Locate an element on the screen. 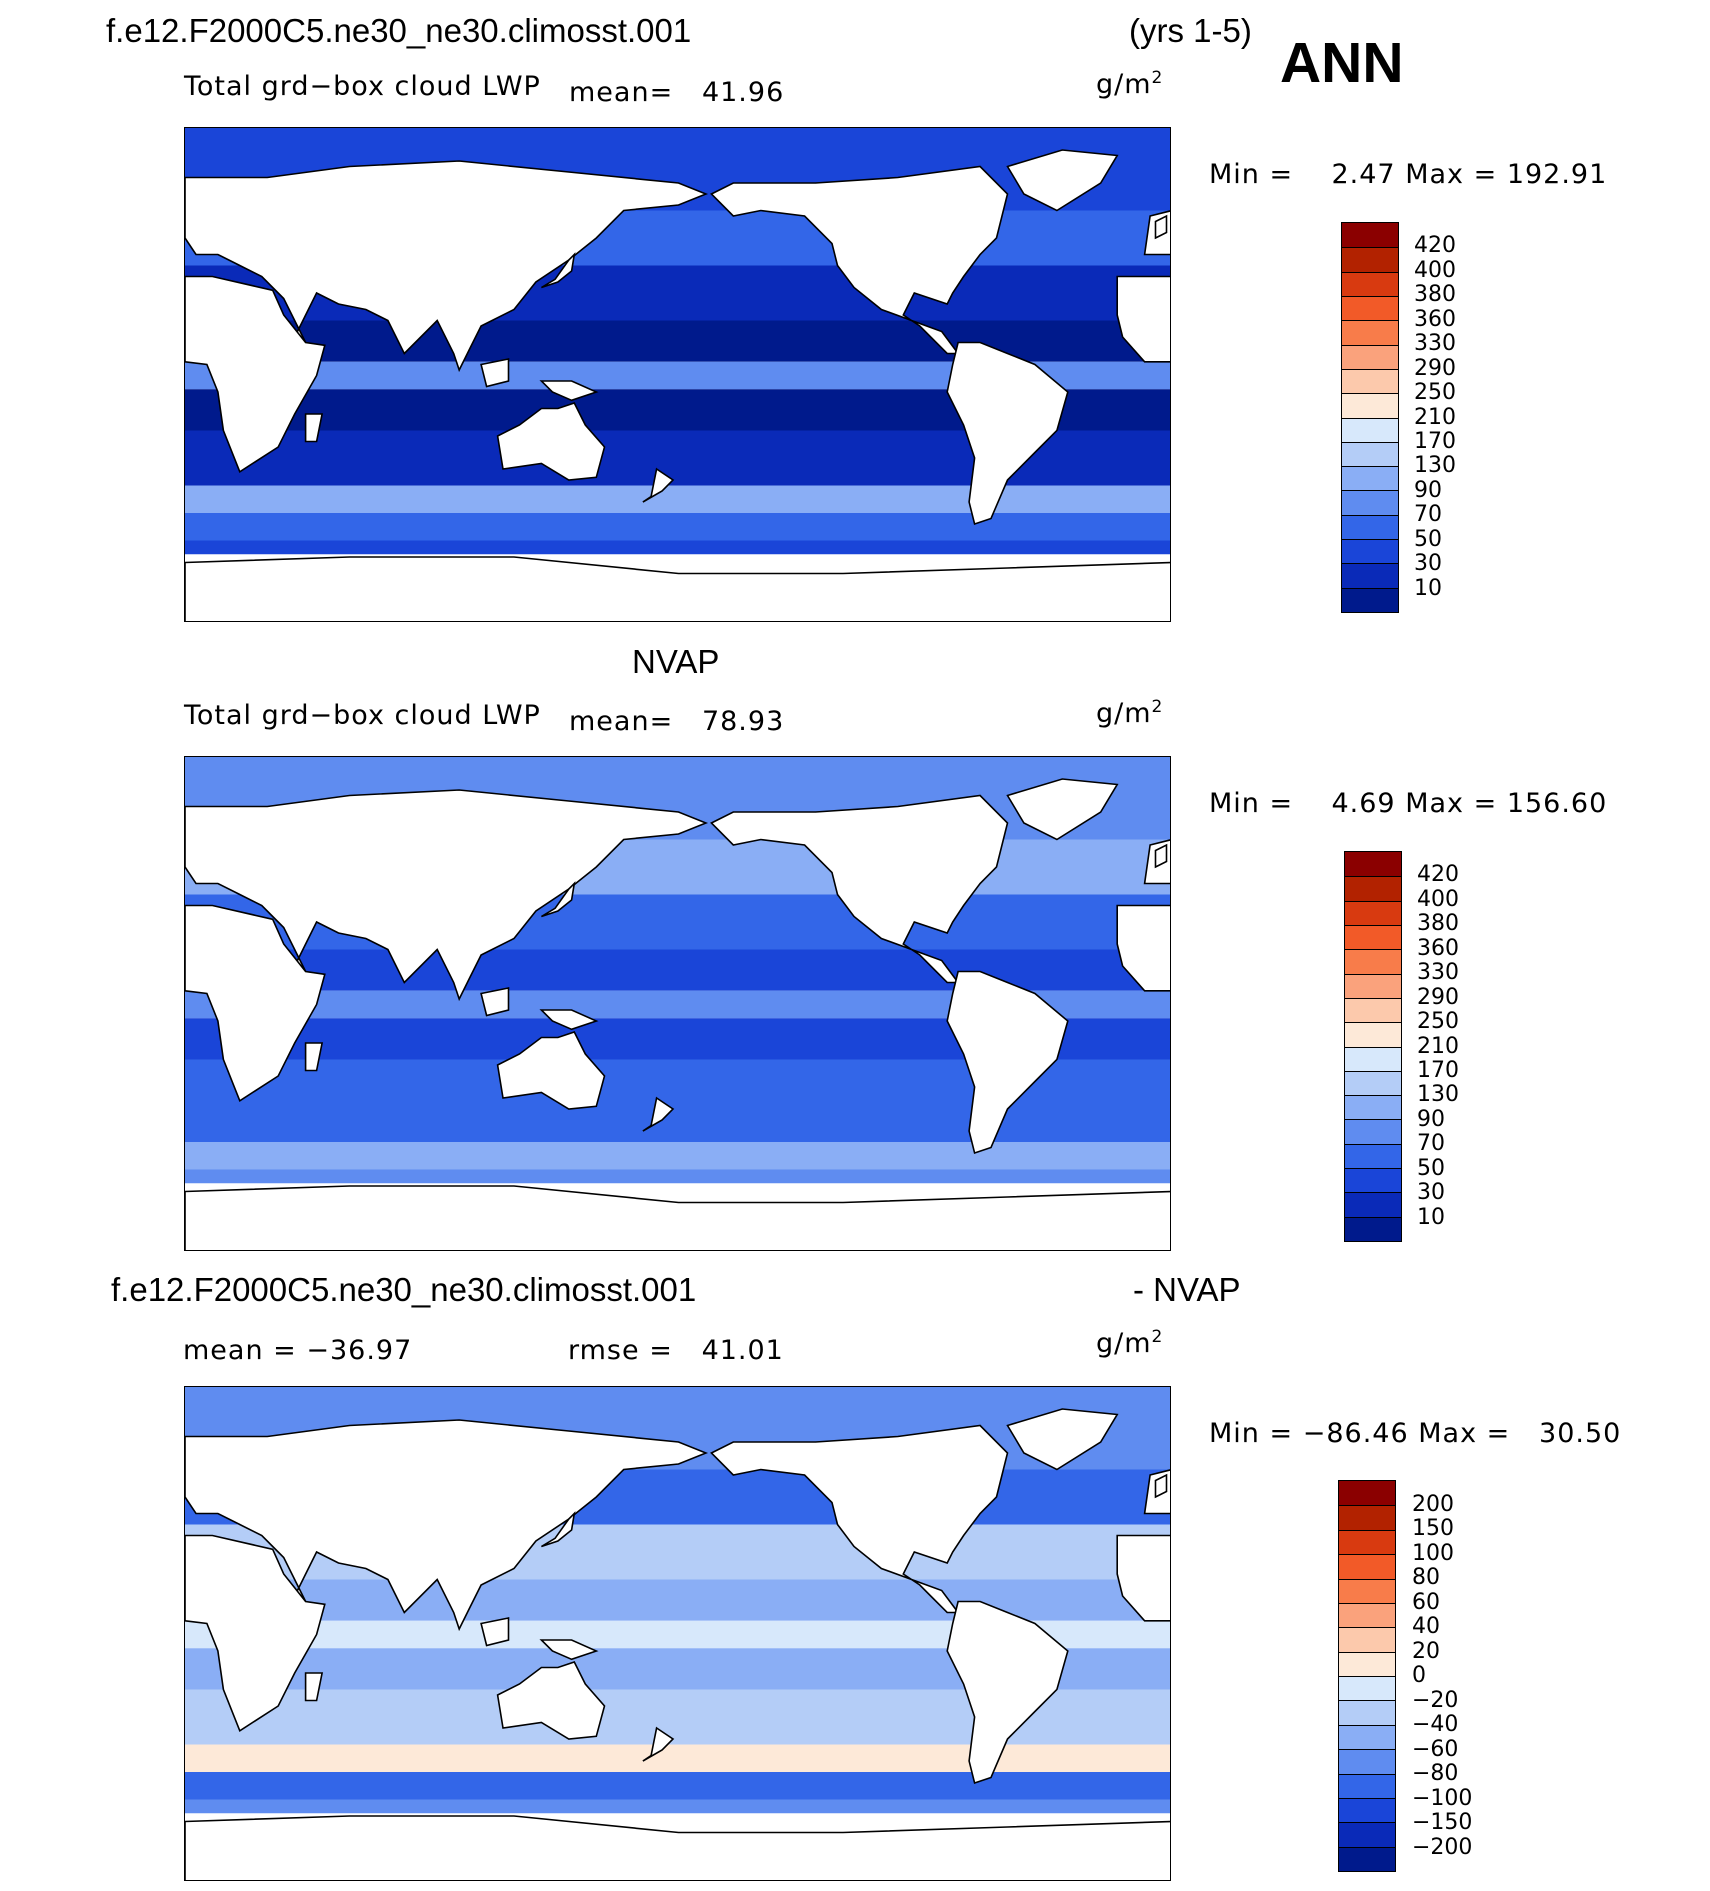  rmse-value: 41.01 is located at coordinates (742, 1350).